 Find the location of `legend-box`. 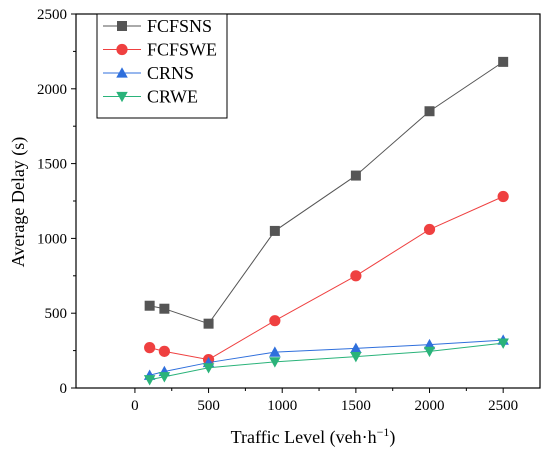

legend-box is located at coordinates (162, 66).